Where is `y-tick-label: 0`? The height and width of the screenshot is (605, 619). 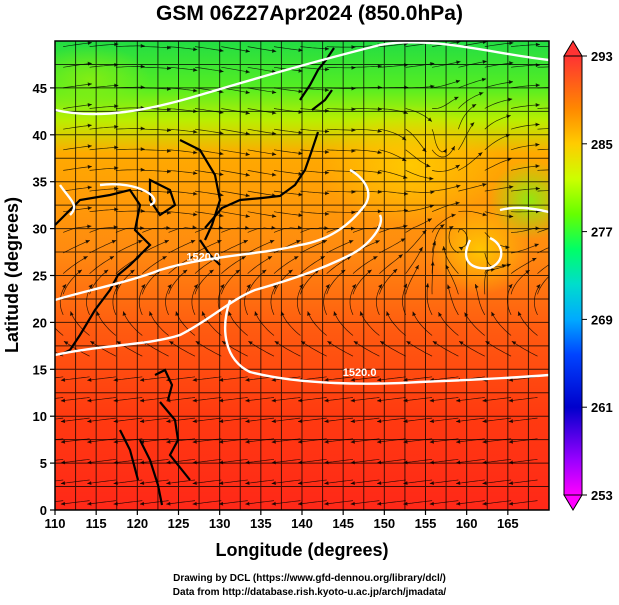
y-tick-label: 0 is located at coordinates (43, 510).